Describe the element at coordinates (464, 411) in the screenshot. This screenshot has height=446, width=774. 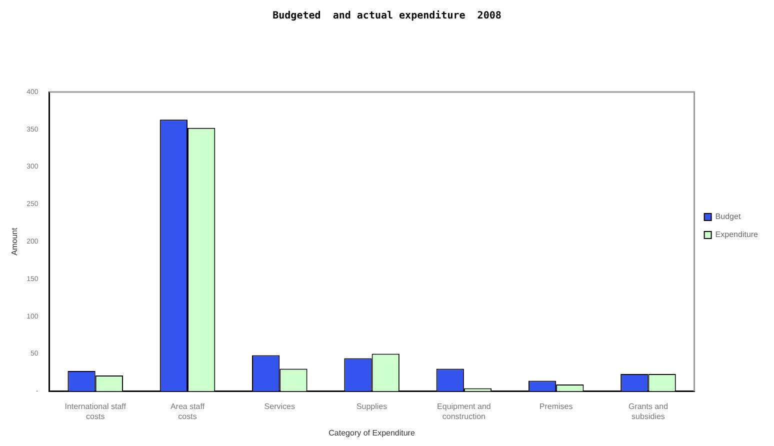
I see `x-tick-label: Equipment and construction` at that location.